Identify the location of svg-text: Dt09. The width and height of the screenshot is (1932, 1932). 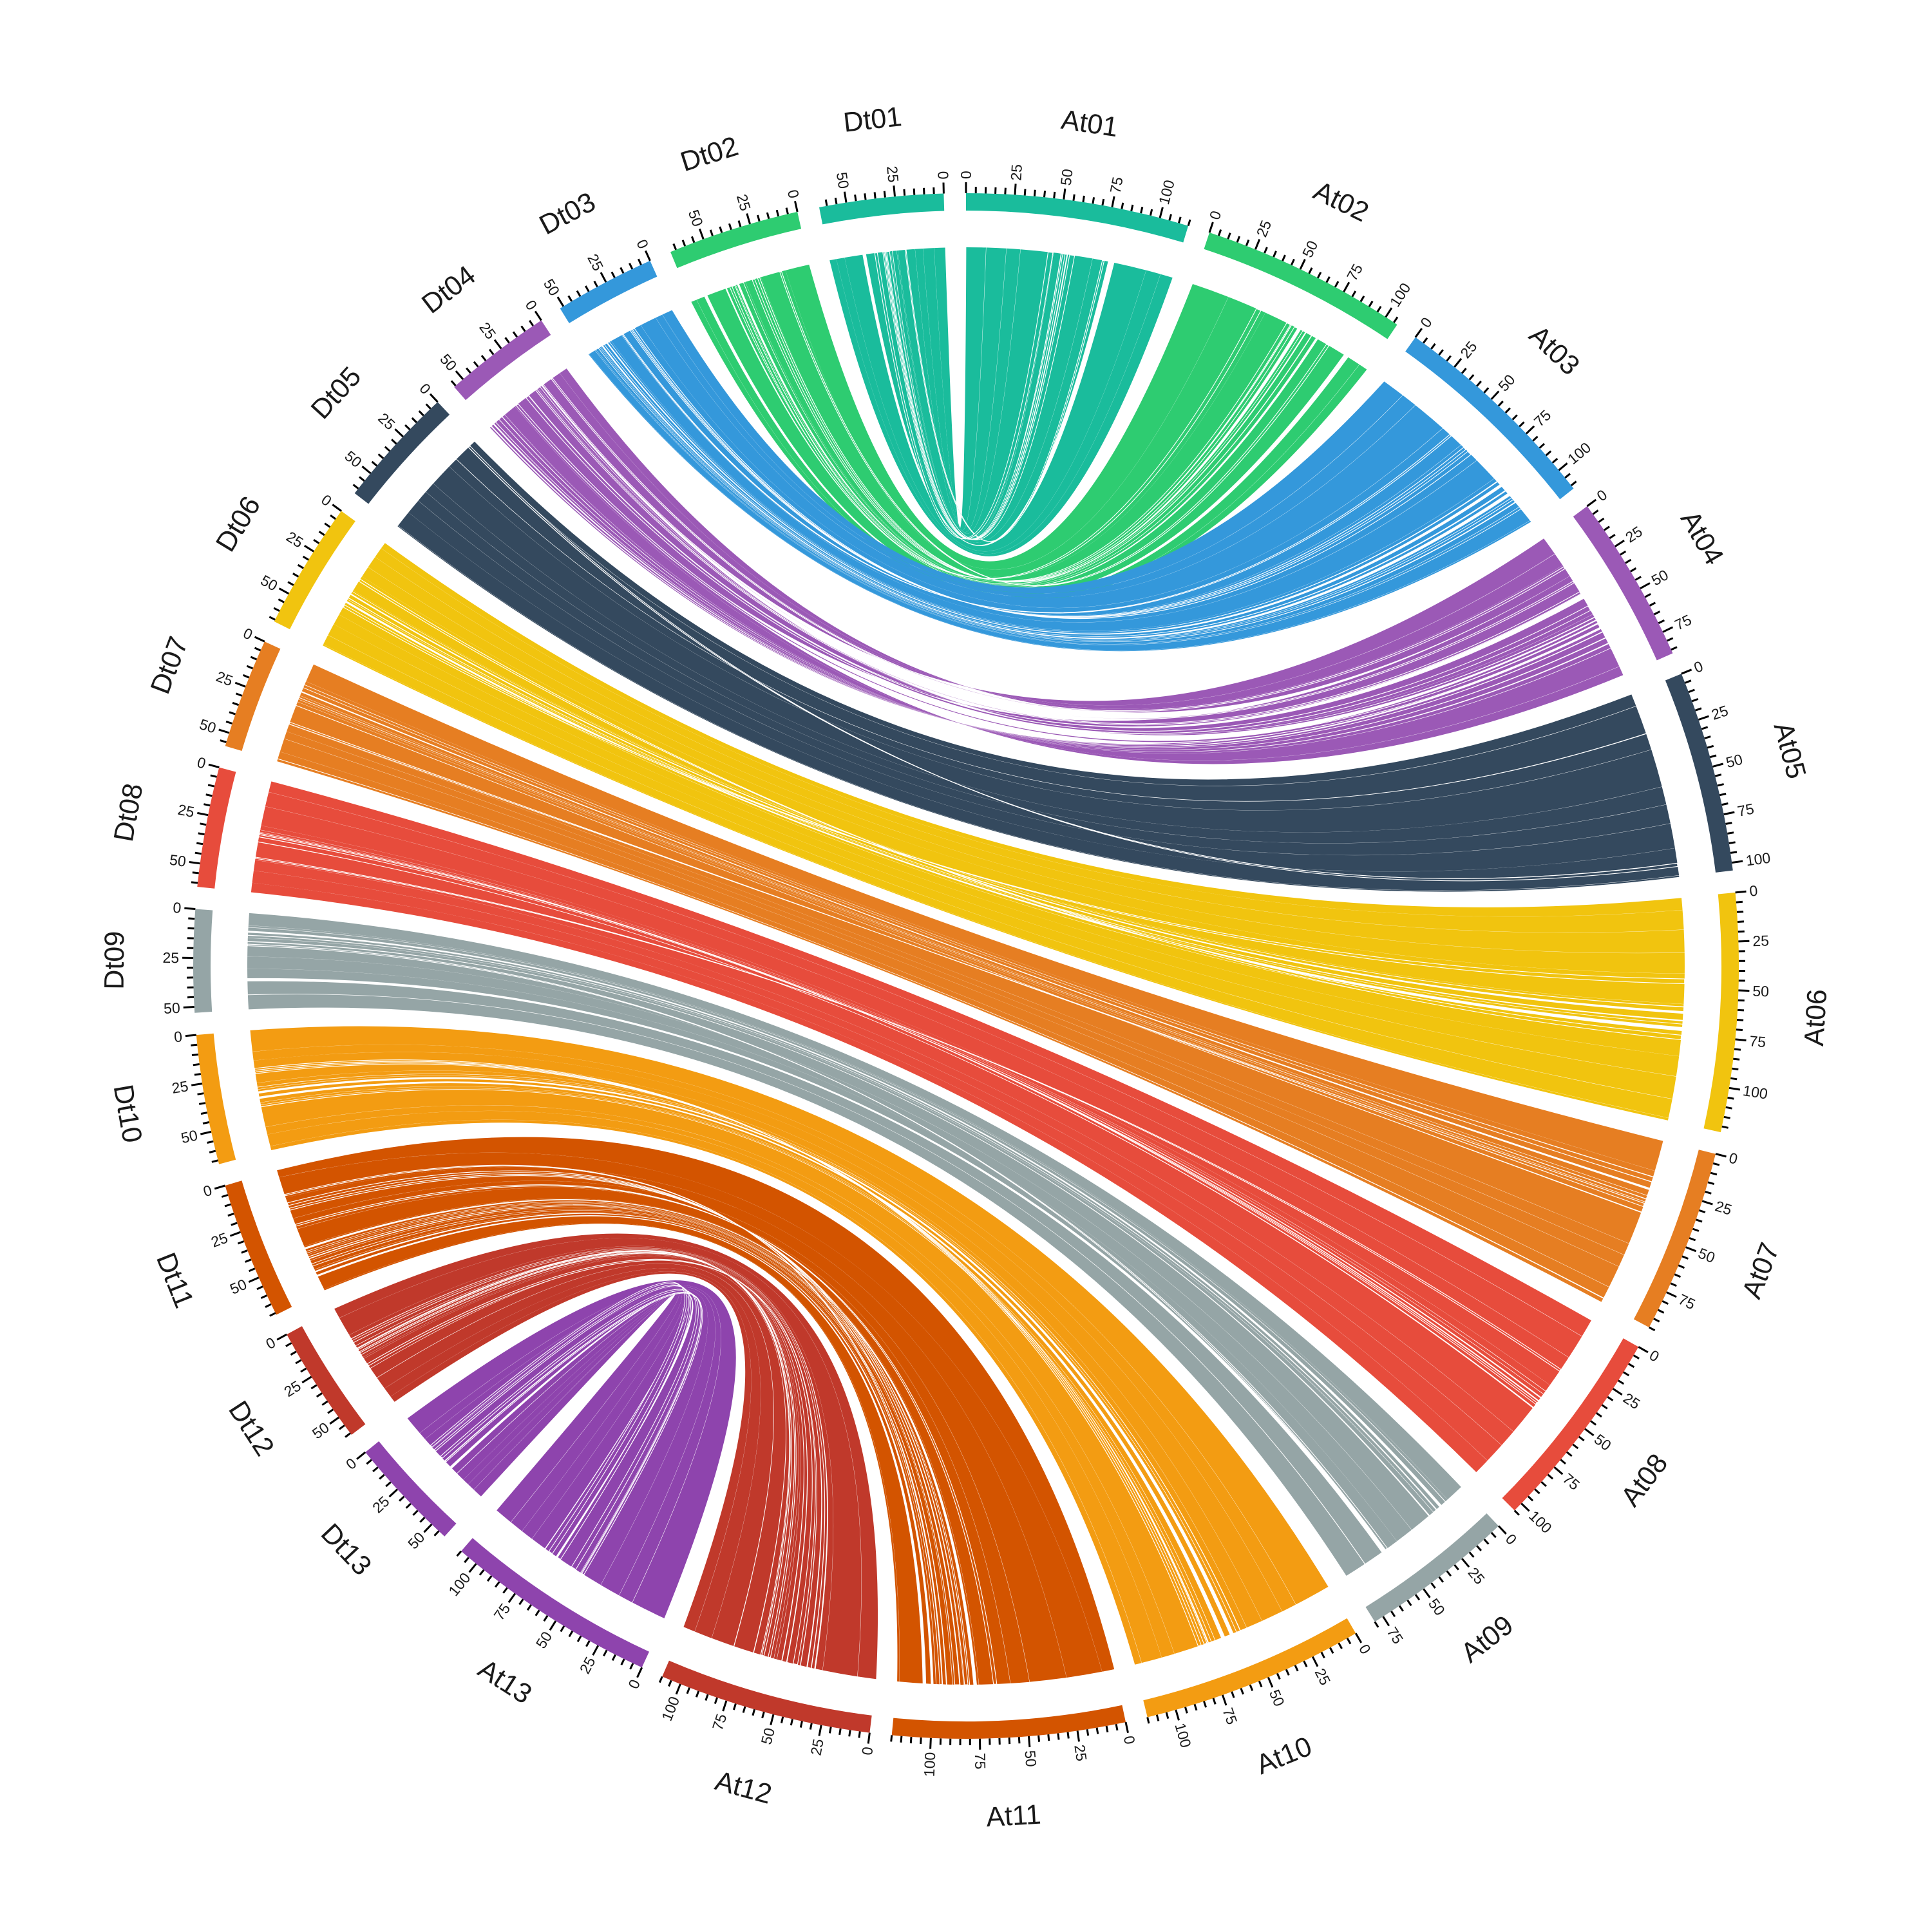
(115, 961).